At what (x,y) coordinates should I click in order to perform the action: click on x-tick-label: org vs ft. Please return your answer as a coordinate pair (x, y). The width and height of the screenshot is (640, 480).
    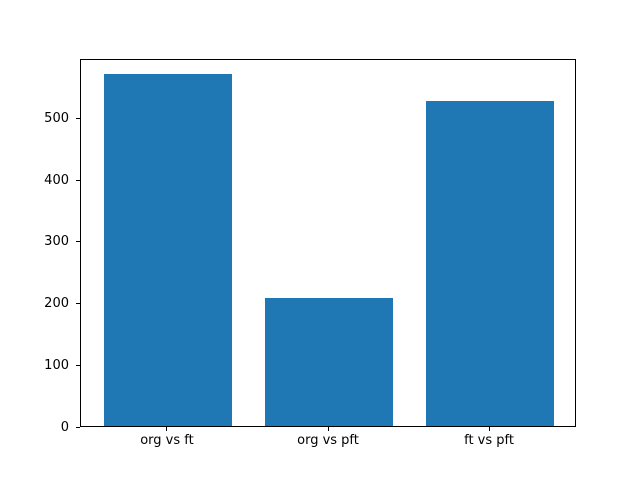
    Looking at the image, I should click on (167, 440).